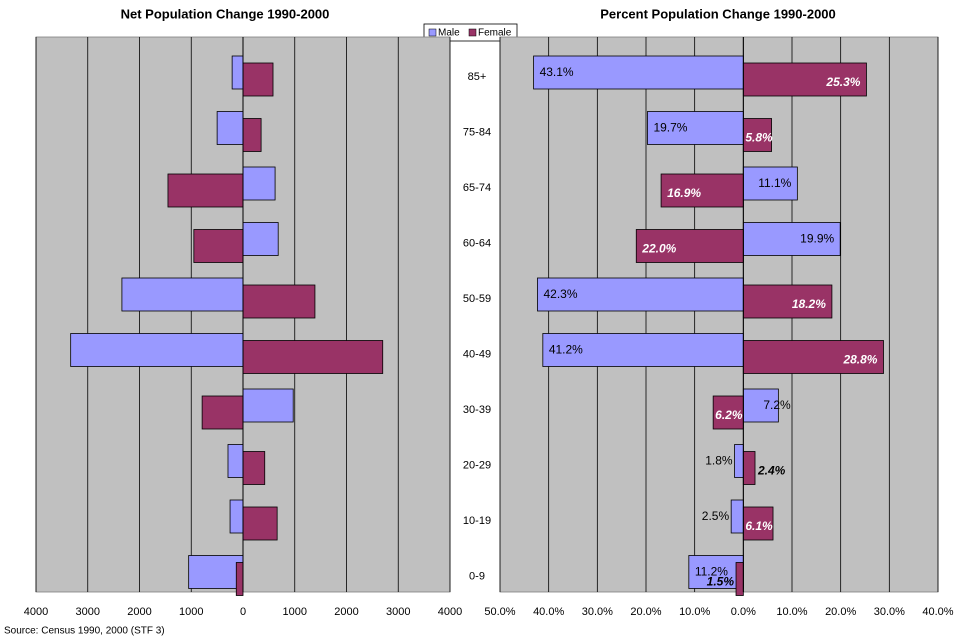 The height and width of the screenshot is (641, 955). What do you see at coordinates (477, 77) in the screenshot?
I see `category-label: 85+` at bounding box center [477, 77].